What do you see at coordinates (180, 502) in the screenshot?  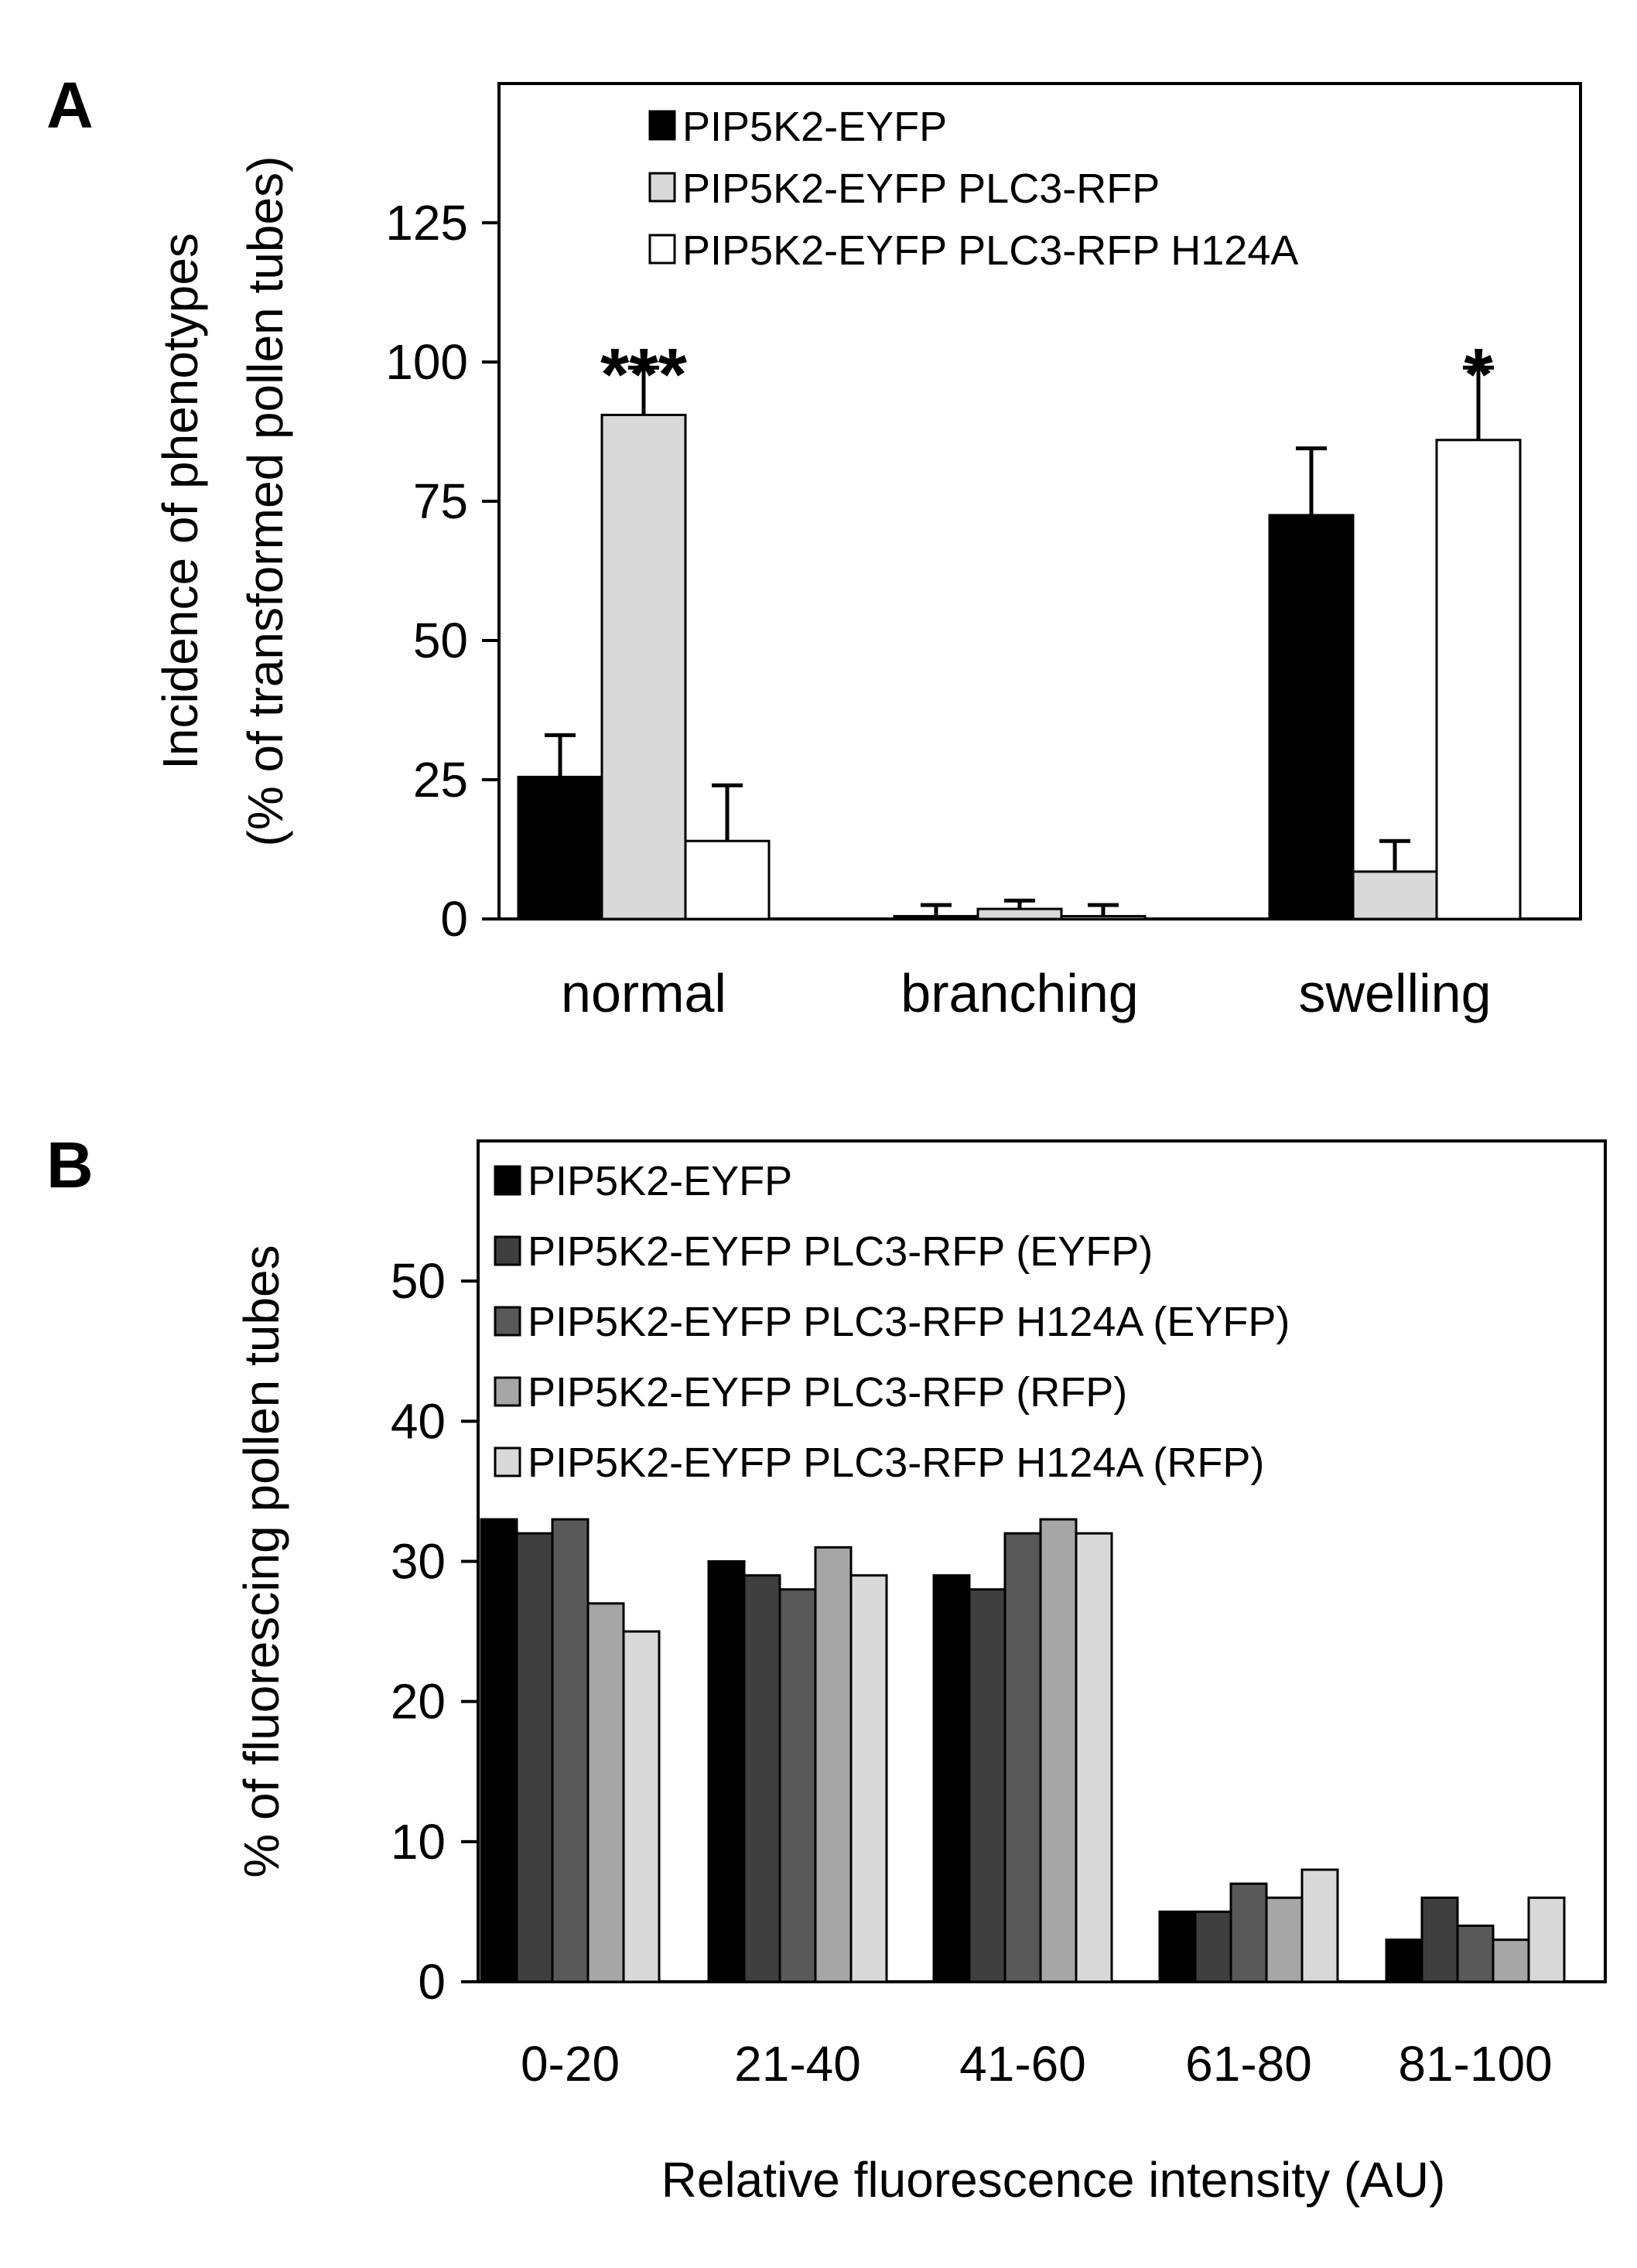 I see `y-axis-label-line1: Incidence of phenotypes` at bounding box center [180, 502].